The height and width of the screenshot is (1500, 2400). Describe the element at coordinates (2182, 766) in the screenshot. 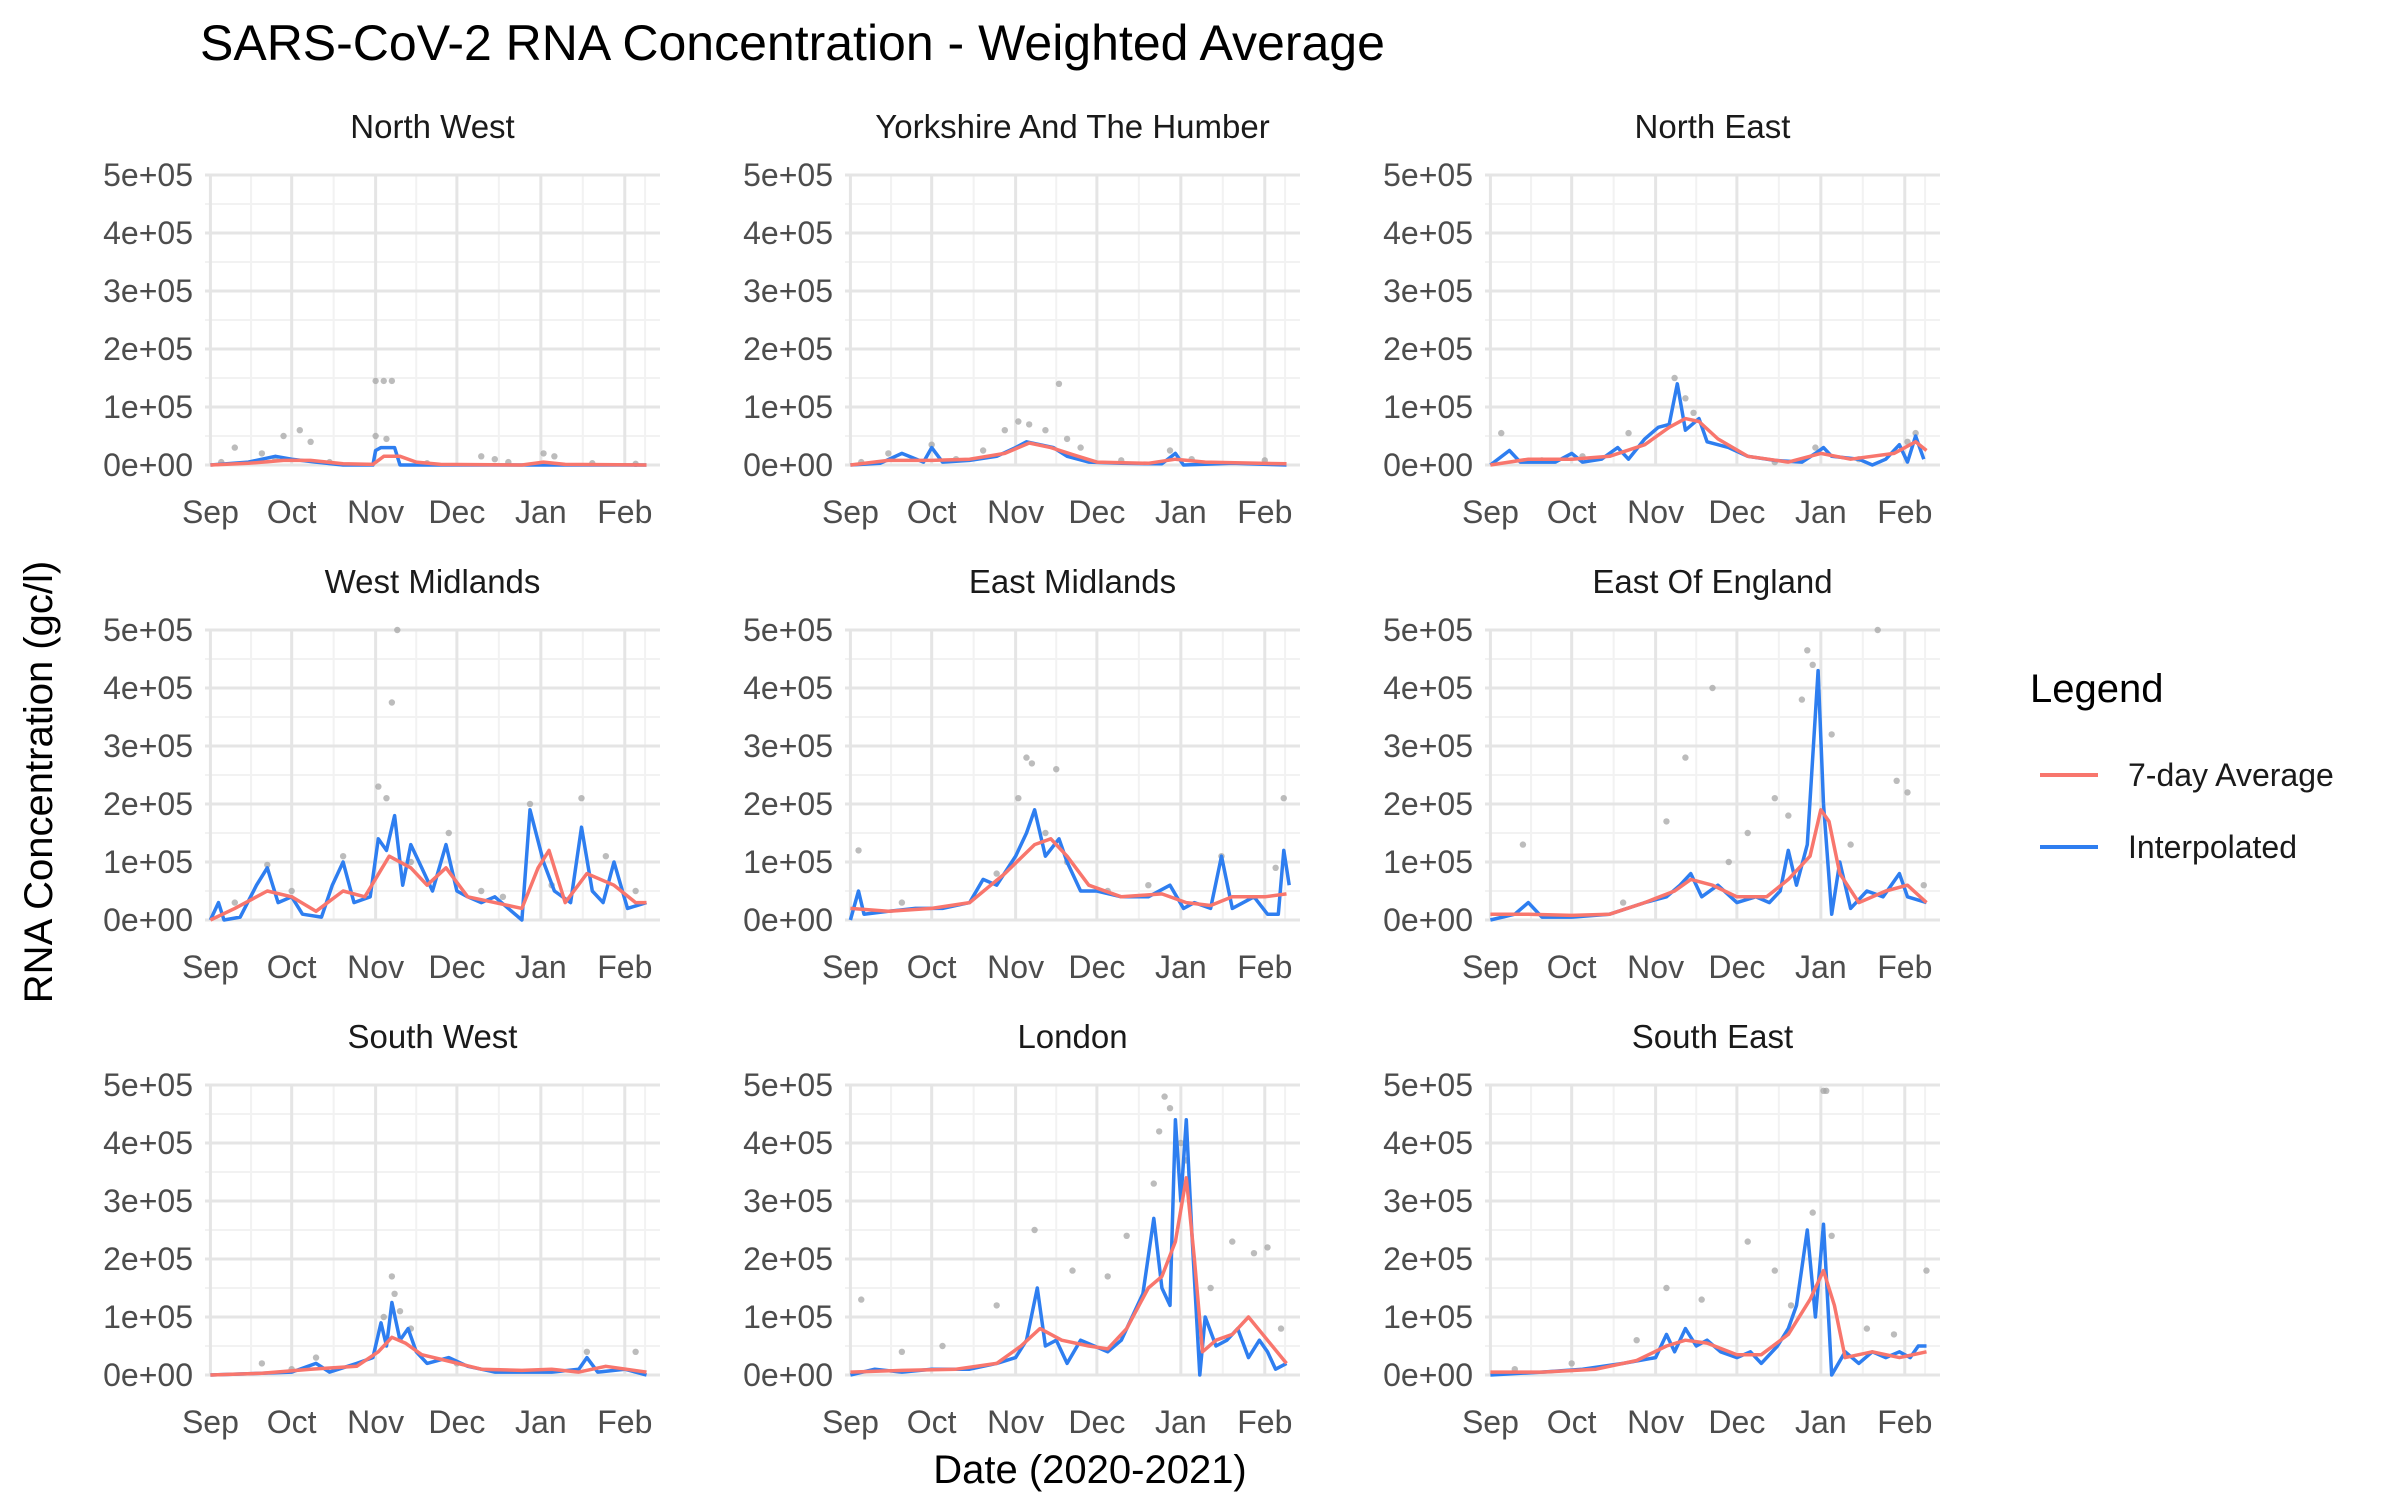

I see `legend: Legend 7-day Average Interpolated` at that location.